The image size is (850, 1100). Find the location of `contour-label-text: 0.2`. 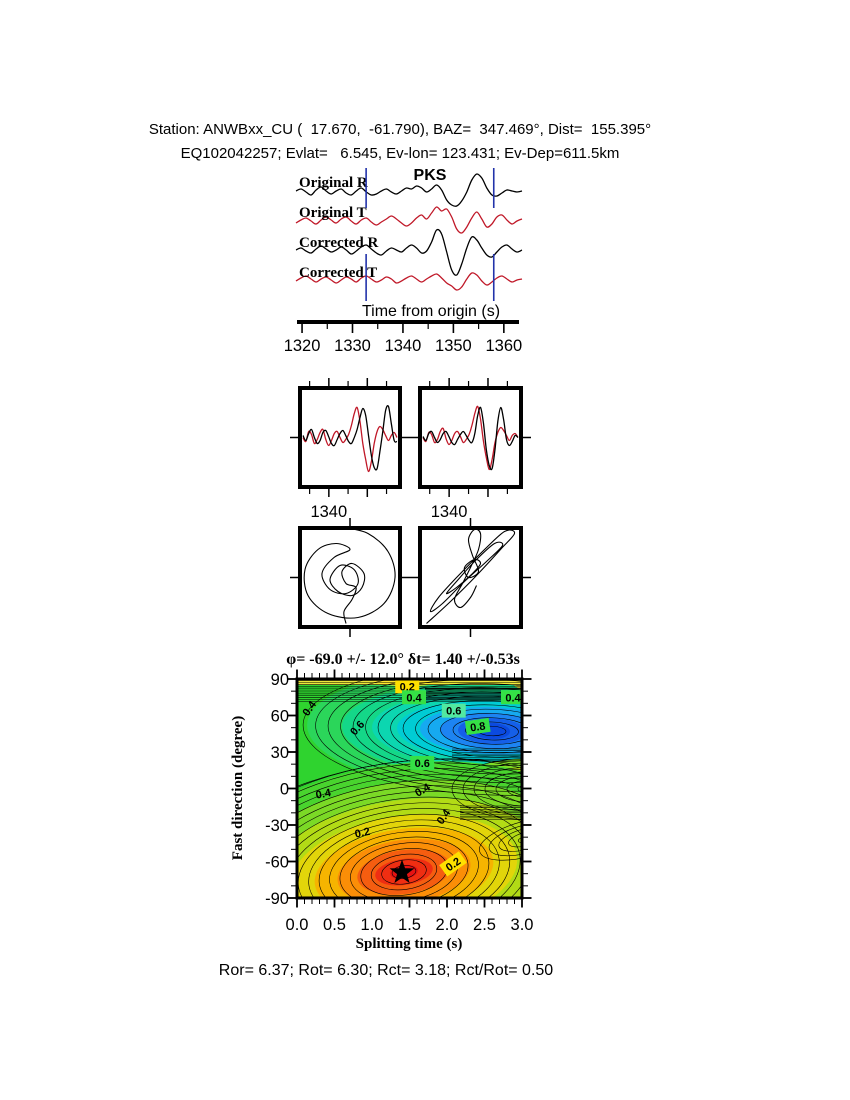

contour-label-text: 0.2 is located at coordinates (362, 833).